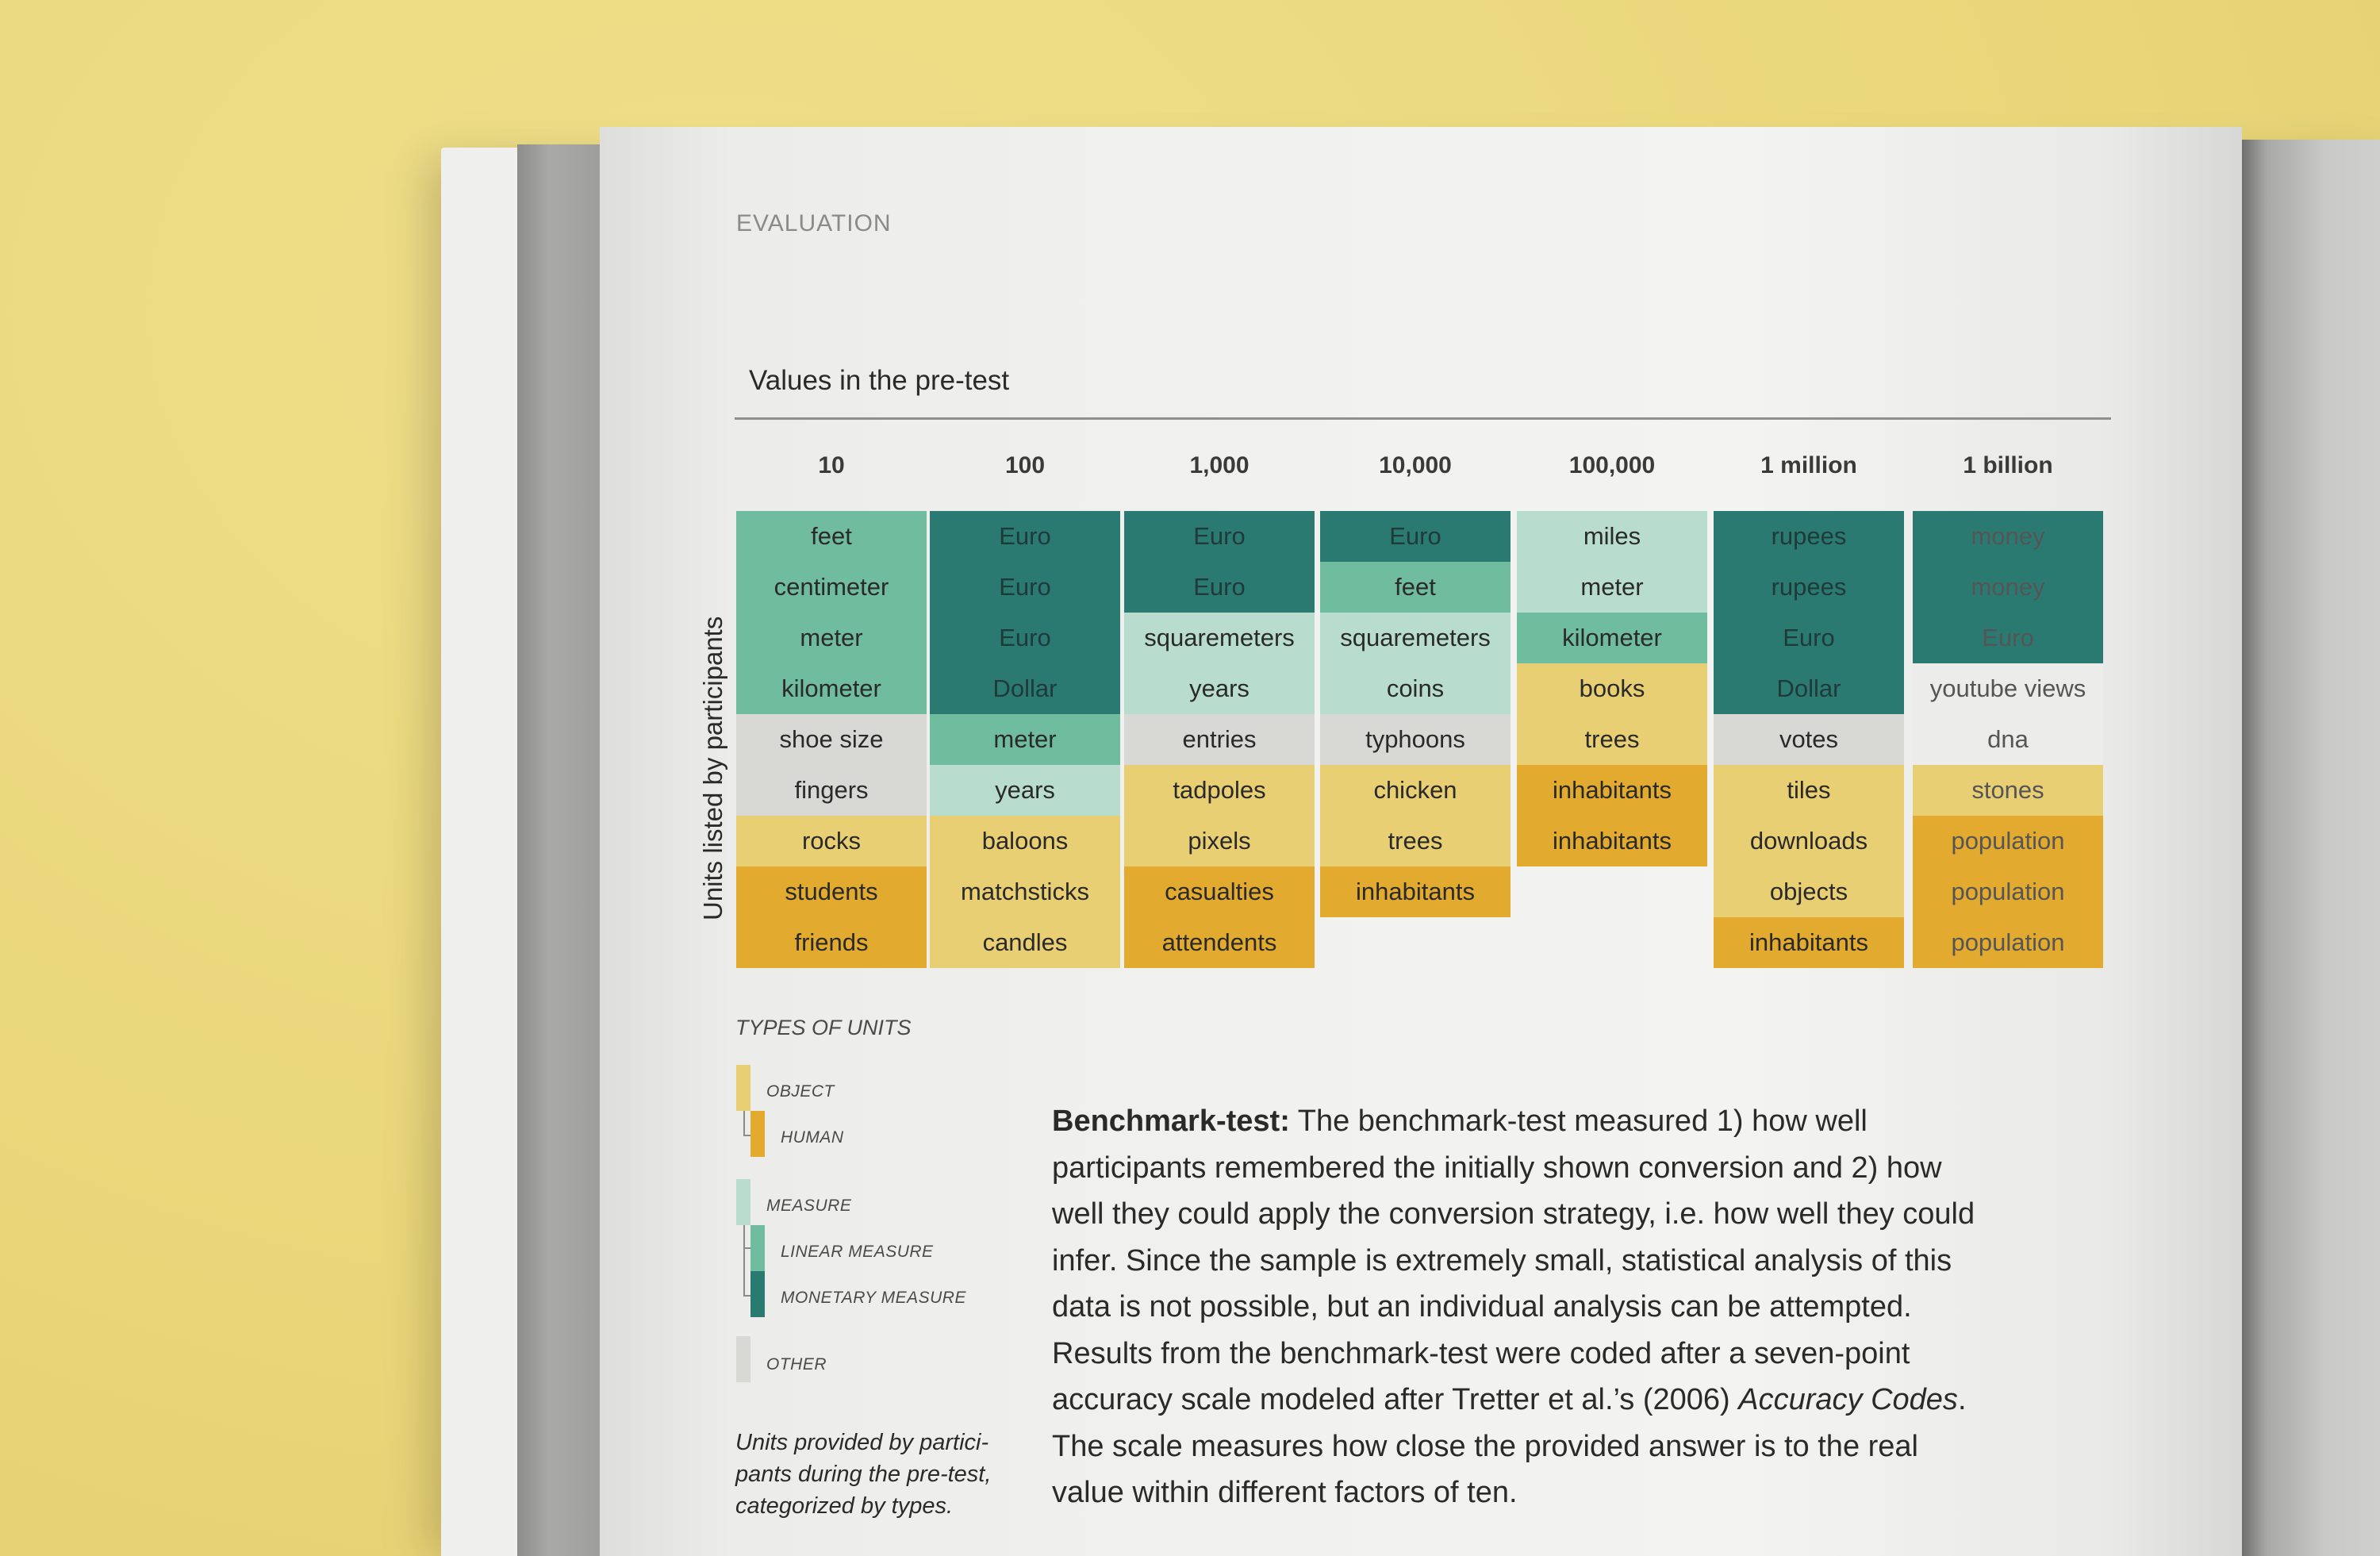 The height and width of the screenshot is (1556, 2380). What do you see at coordinates (1423, 419) in the screenshot?
I see `title-rule` at bounding box center [1423, 419].